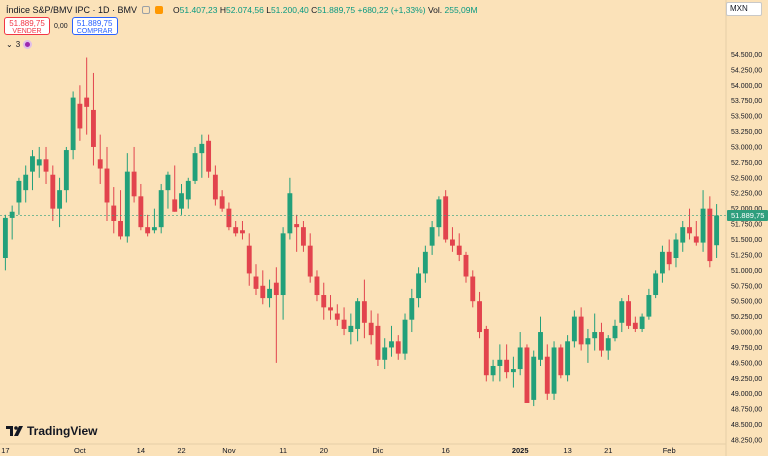 This screenshot has width=768, height=456. Describe the element at coordinates (746, 302) in the screenshot. I see `y-tick-label: 50.500,00` at that location.